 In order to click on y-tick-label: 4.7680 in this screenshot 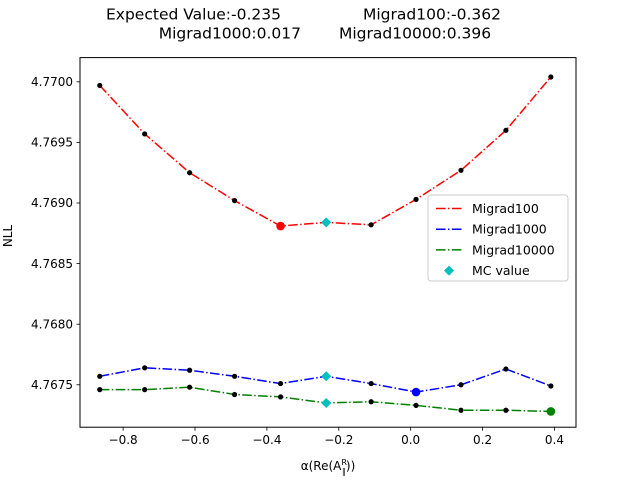, I will do `click(52, 324)`.